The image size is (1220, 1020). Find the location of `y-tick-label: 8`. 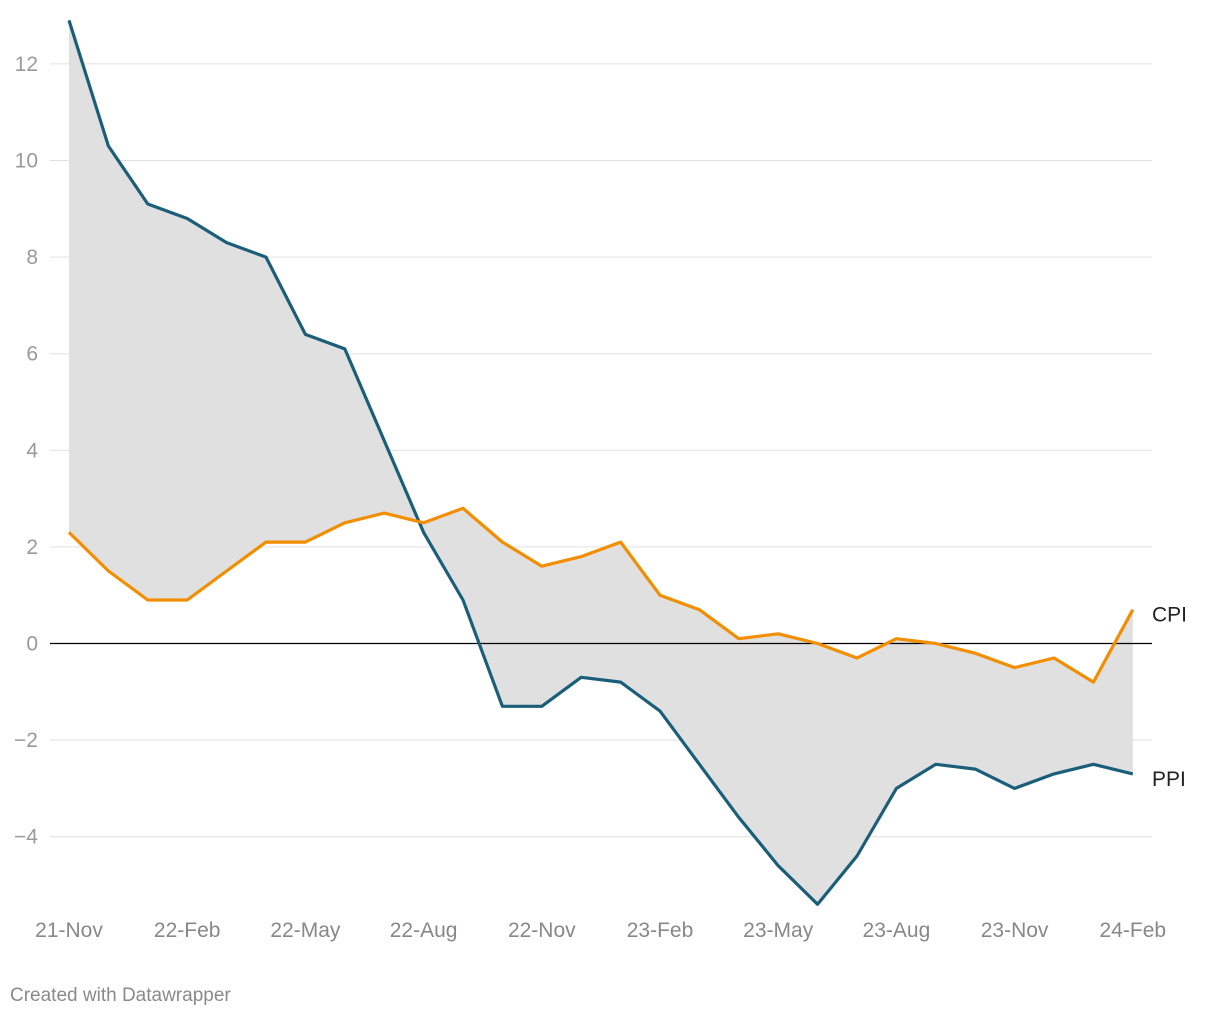

y-tick-label: 8 is located at coordinates (32, 257).